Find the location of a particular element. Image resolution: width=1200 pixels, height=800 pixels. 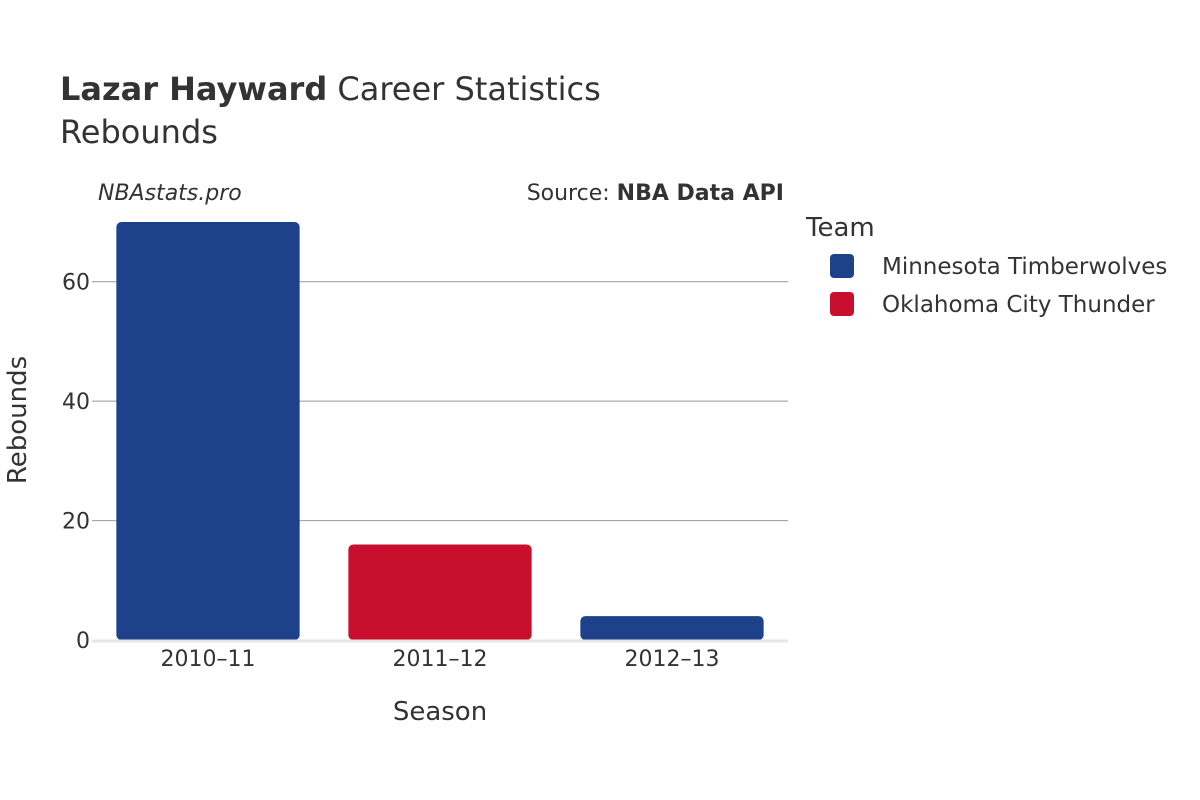

source-prefix: Source: is located at coordinates (572, 193).